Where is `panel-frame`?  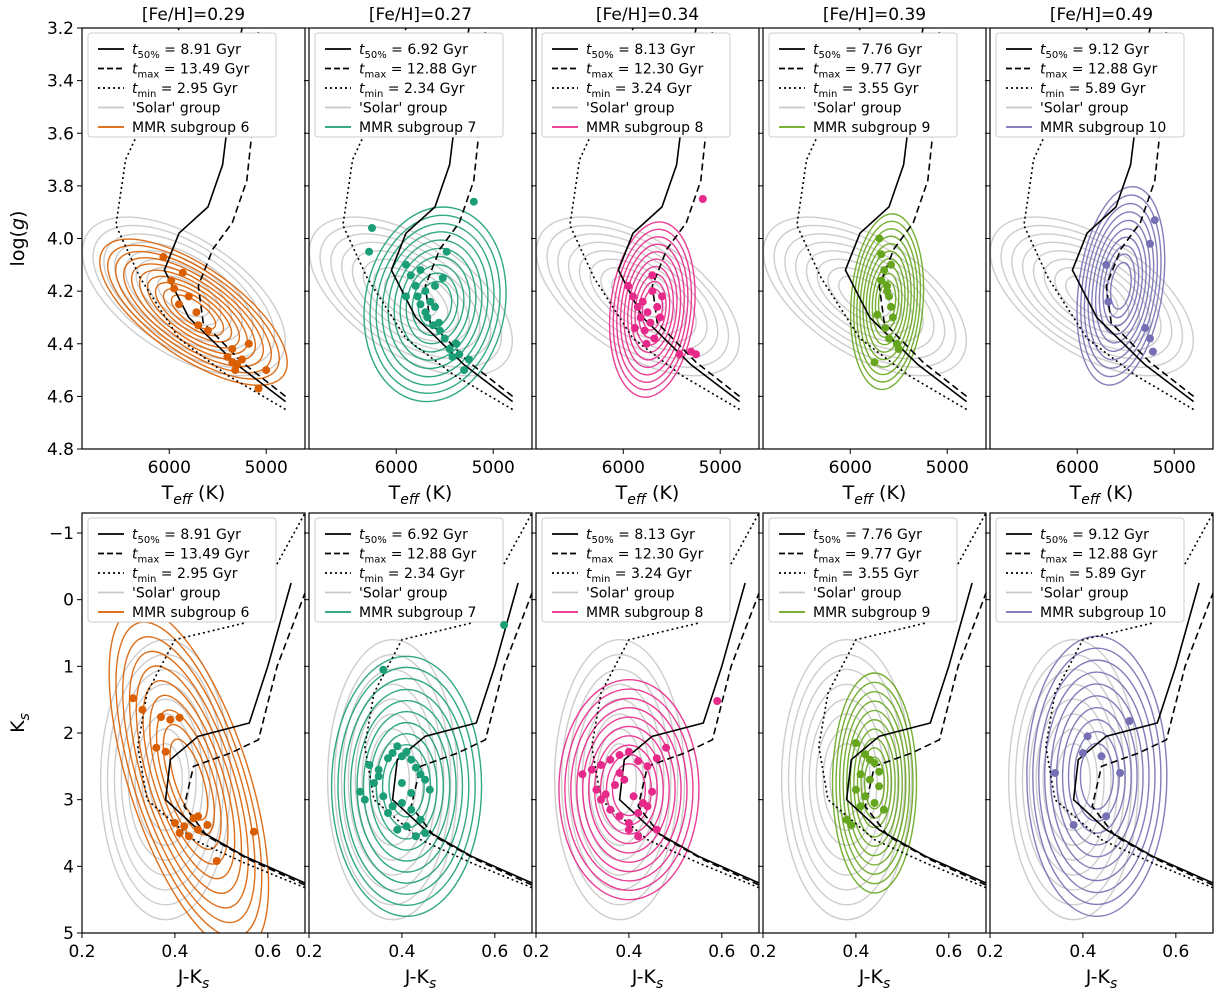 panel-frame is located at coordinates (1101, 723).